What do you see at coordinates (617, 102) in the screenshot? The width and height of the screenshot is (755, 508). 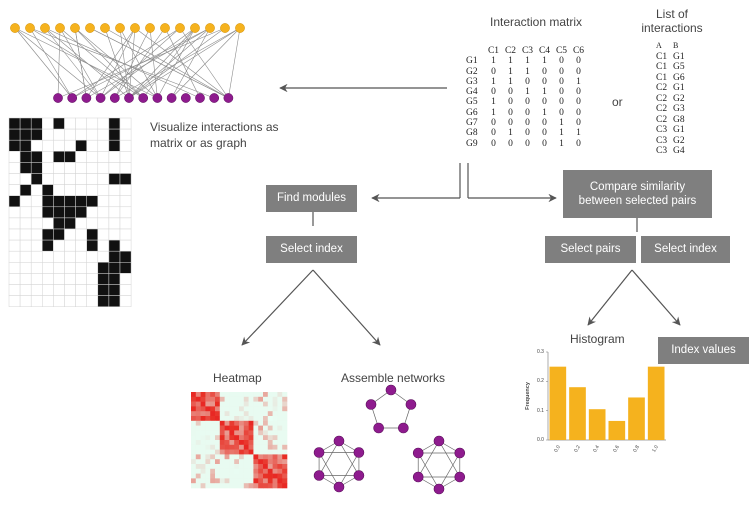 I see `or-label: or` at bounding box center [617, 102].